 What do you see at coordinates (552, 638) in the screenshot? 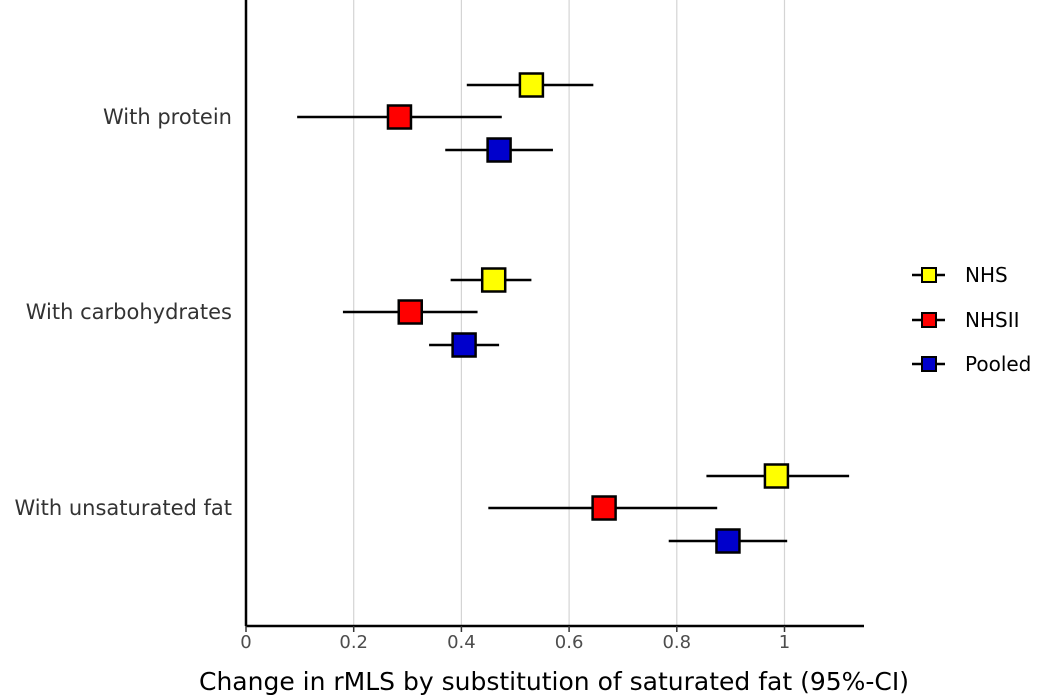
I see `x-axis: 0 0.2 0.4 0.6 0.8 1` at bounding box center [552, 638].